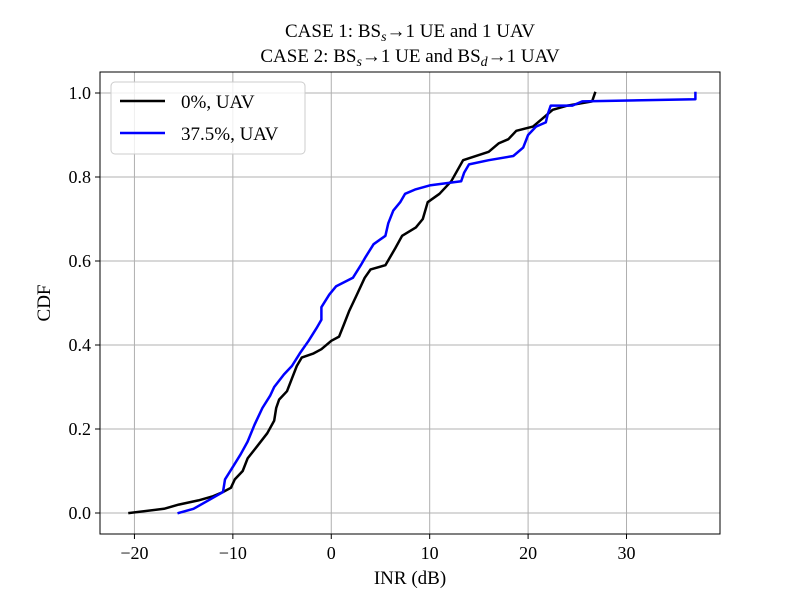  I want to click on title1-pre: CASE 1: BS, so click(333, 31).